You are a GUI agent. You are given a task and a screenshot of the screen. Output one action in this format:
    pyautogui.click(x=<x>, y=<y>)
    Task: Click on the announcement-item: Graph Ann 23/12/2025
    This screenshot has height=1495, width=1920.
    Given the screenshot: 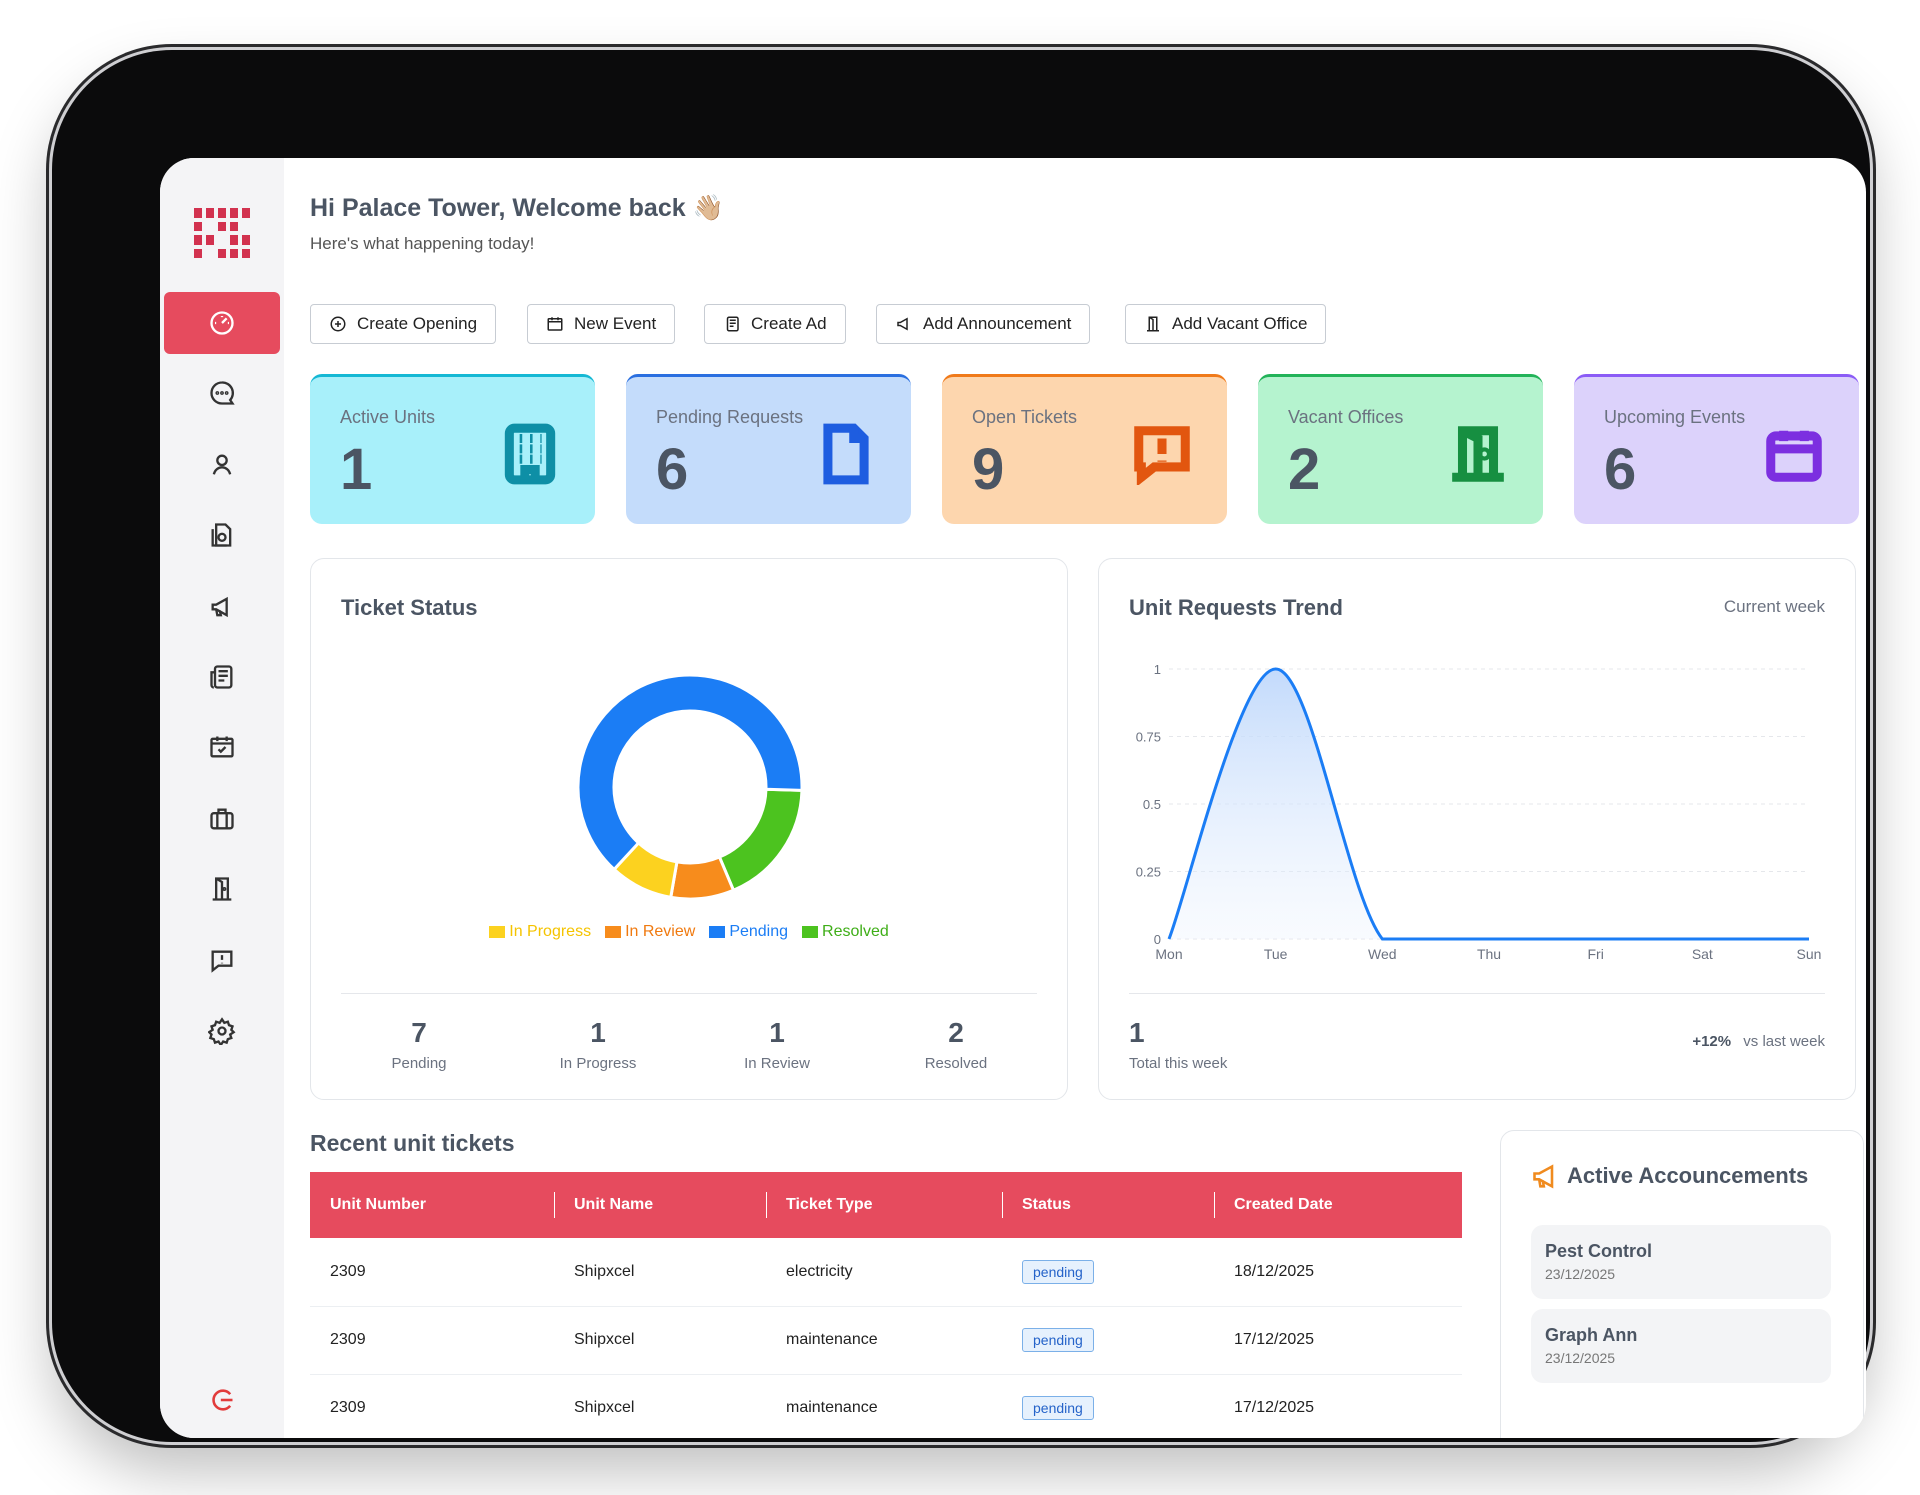 What is the action you would take?
    pyautogui.click(x=1681, y=1346)
    